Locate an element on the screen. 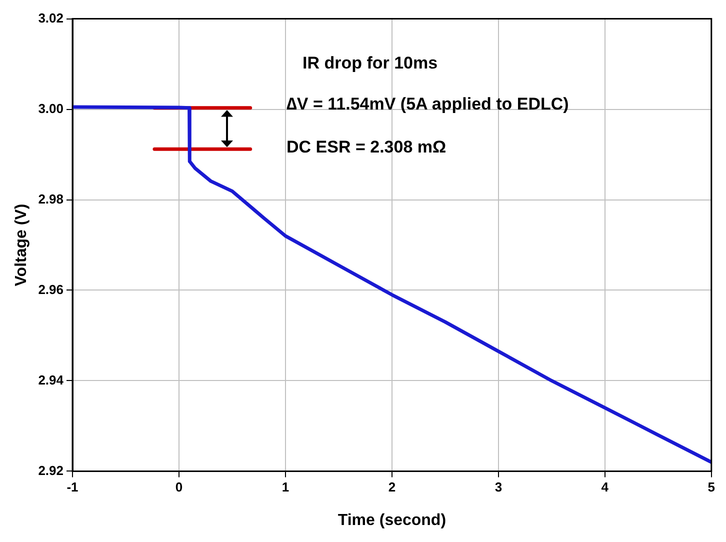 The height and width of the screenshot is (542, 726). y-tick-label: 3.02 is located at coordinates (51, 18).